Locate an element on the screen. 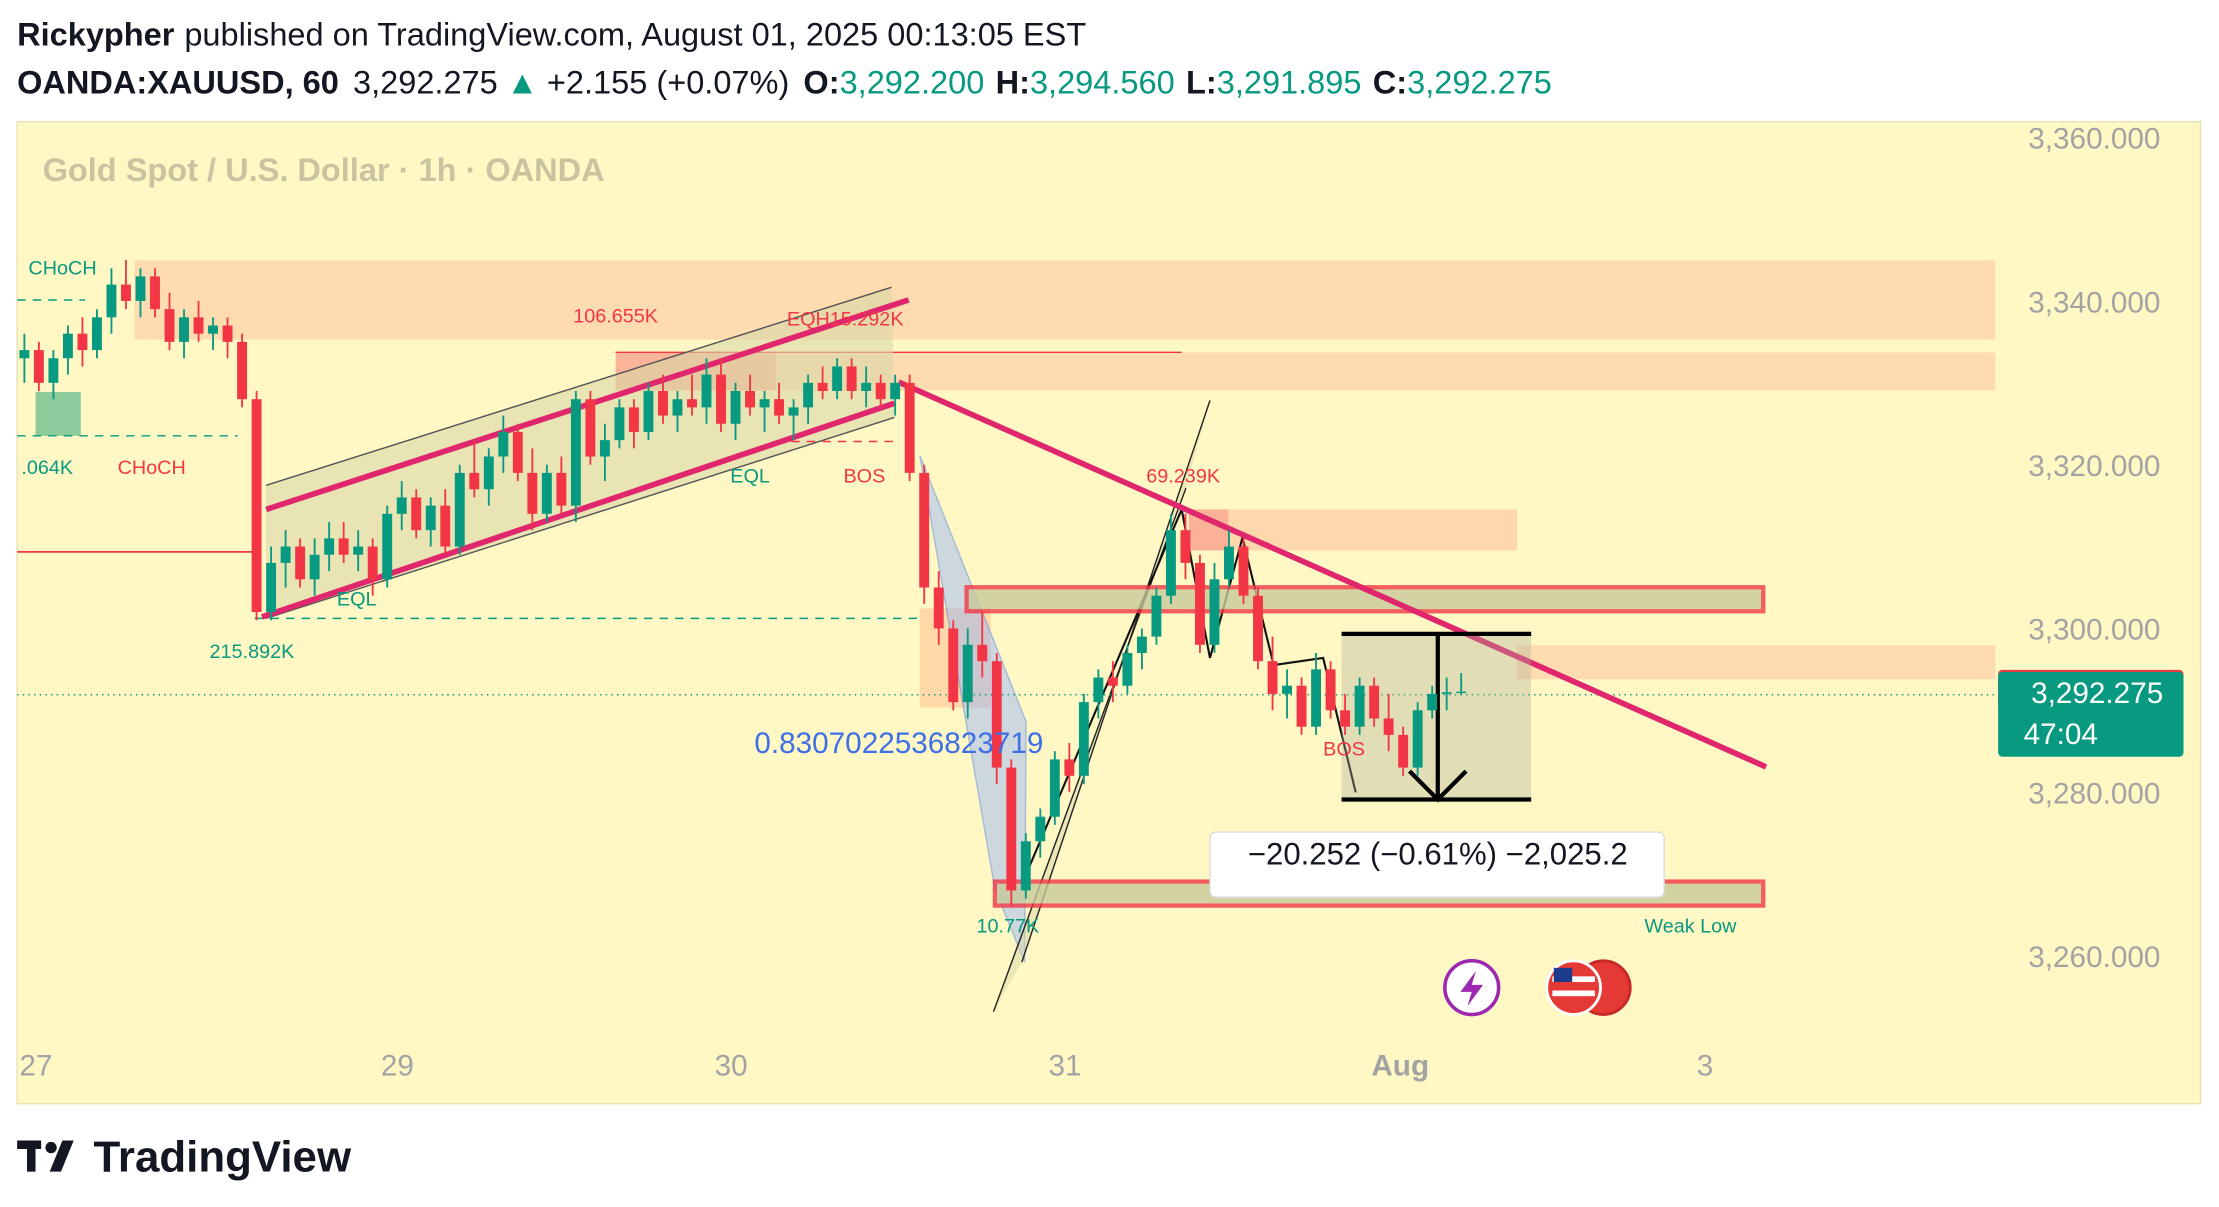 This screenshot has height=1207, width=2219. l-label: L: is located at coordinates (1201, 82).